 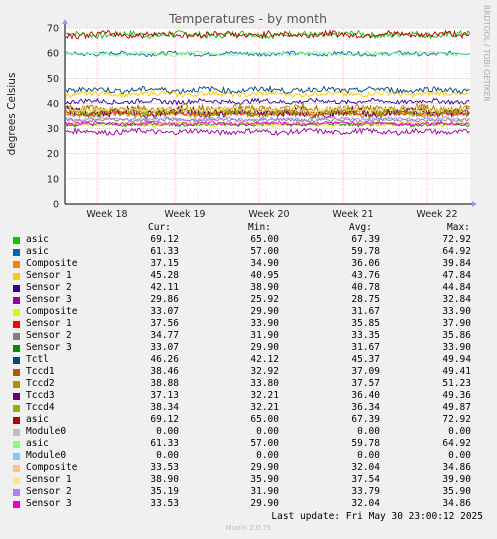 I want to click on legend-item: Tccd3 37.13 32.21 36.40 49.36, so click(x=248, y=396).